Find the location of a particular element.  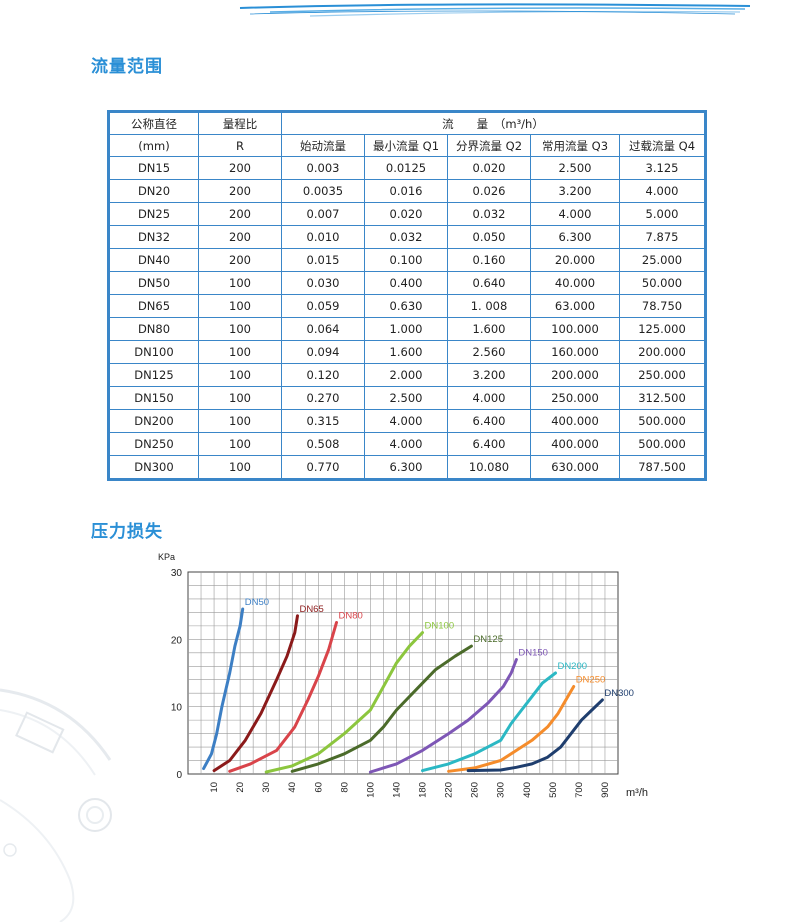

table-row: DN80 100 0.064 1.000 1.600 100.000 125.000 is located at coordinates (407, 329).